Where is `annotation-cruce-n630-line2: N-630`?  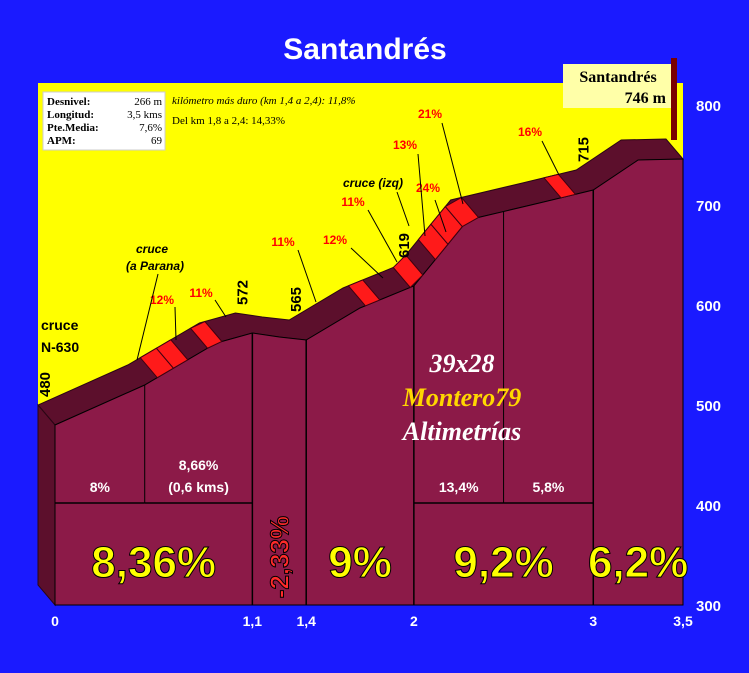 annotation-cruce-n630-line2: N-630 is located at coordinates (60, 347).